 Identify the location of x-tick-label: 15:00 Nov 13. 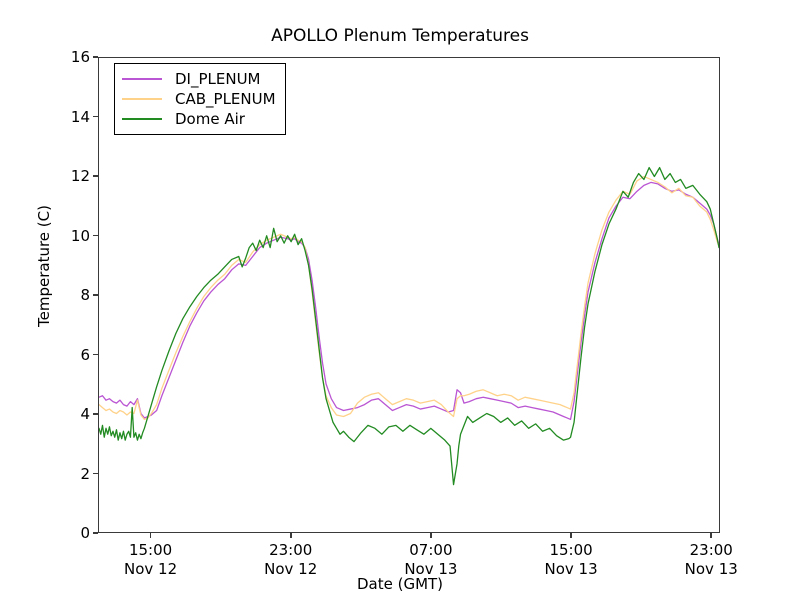
(571, 560).